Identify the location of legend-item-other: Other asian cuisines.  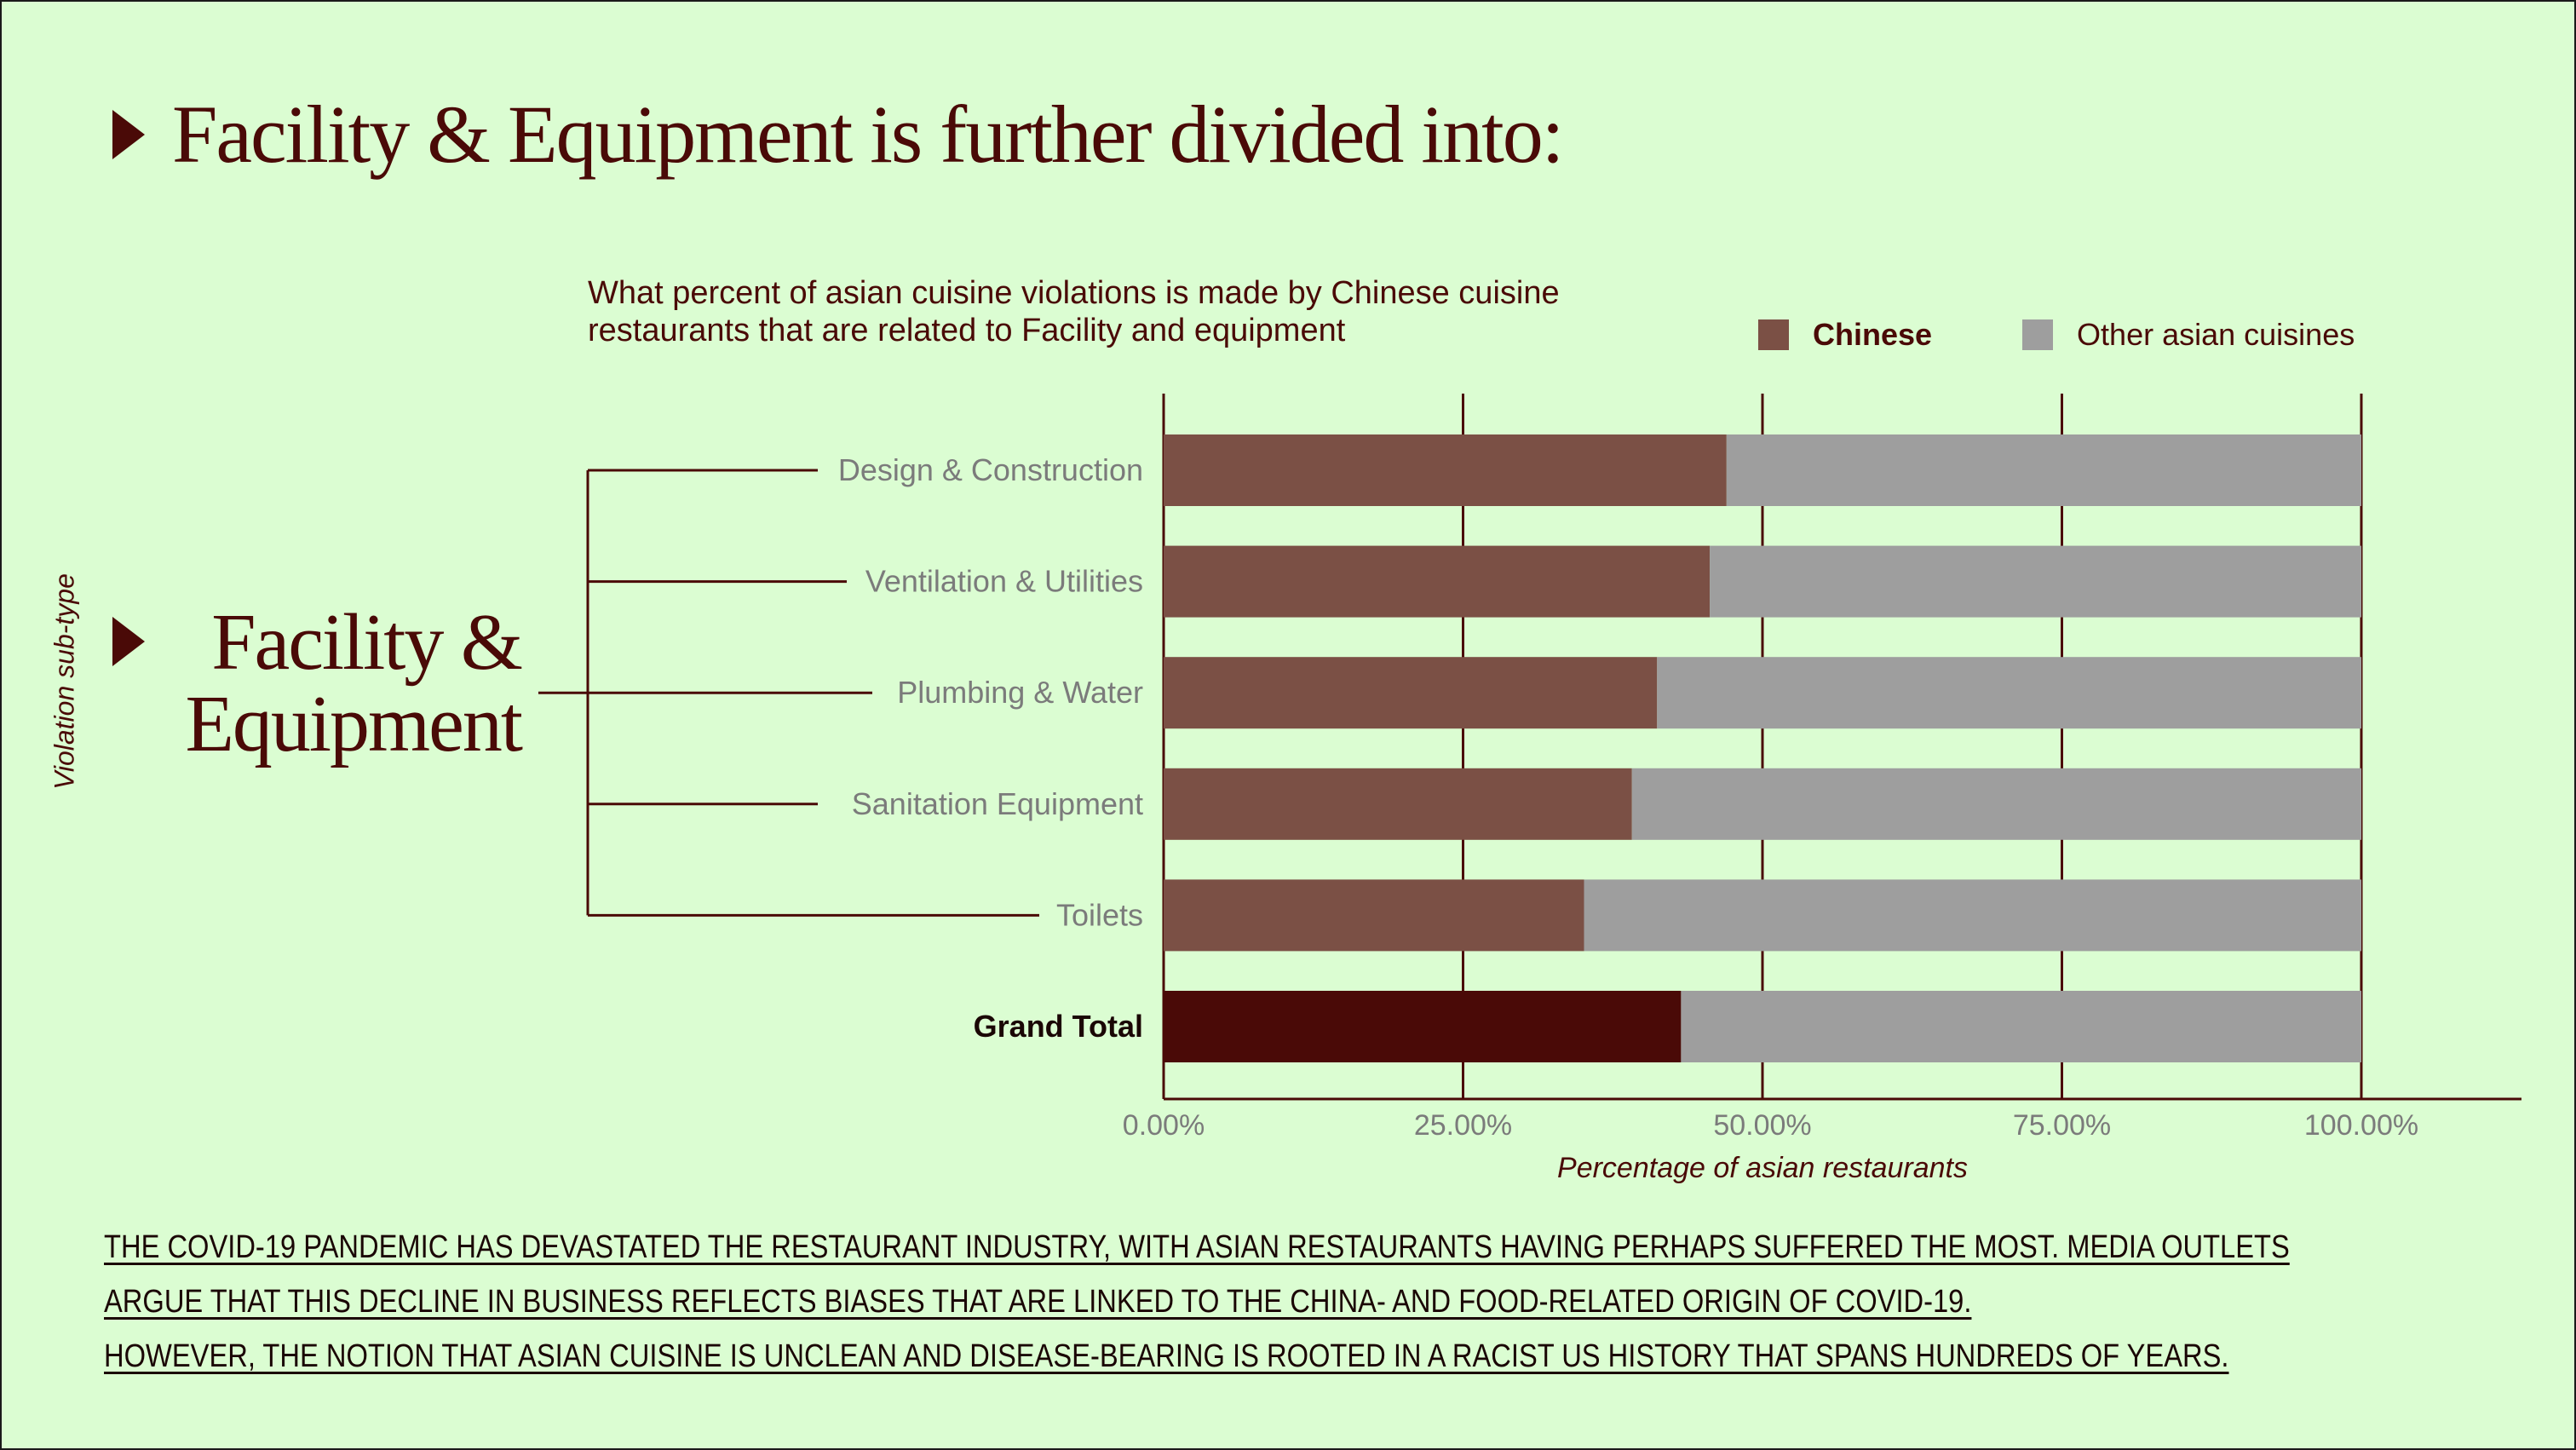
(2188, 335).